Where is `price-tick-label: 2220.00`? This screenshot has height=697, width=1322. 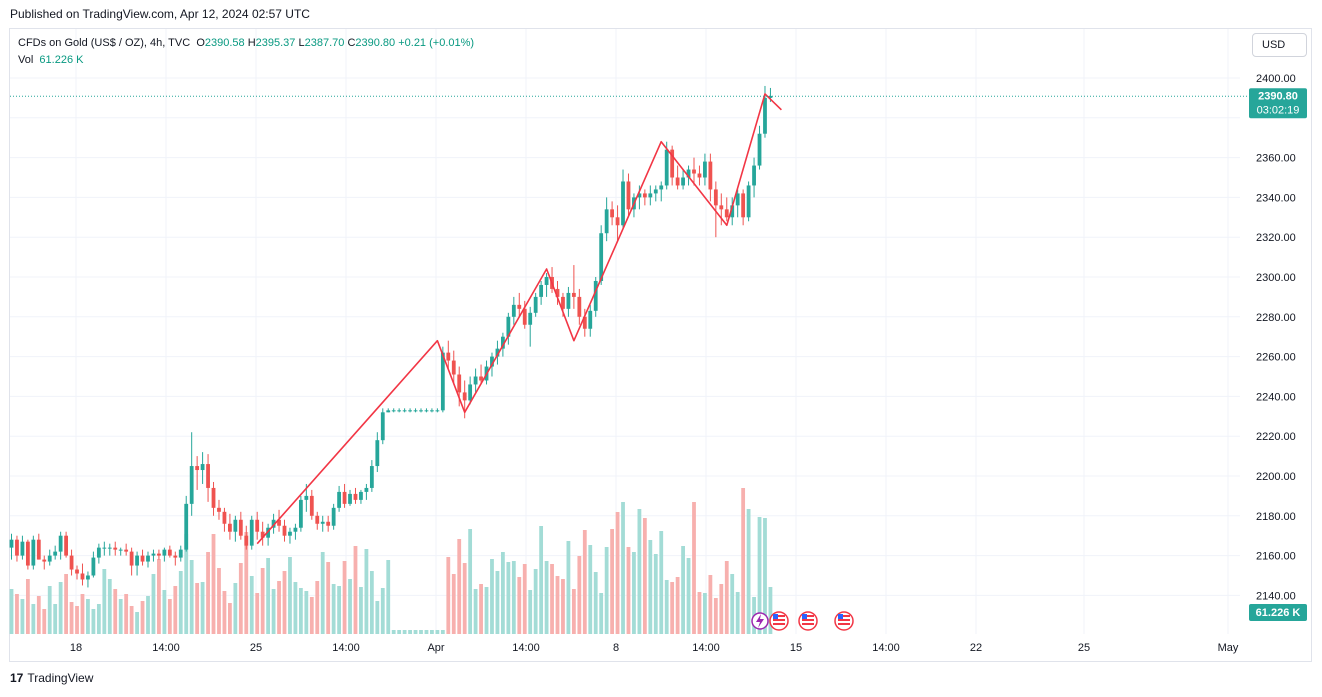
price-tick-label: 2220.00 is located at coordinates (1276, 437).